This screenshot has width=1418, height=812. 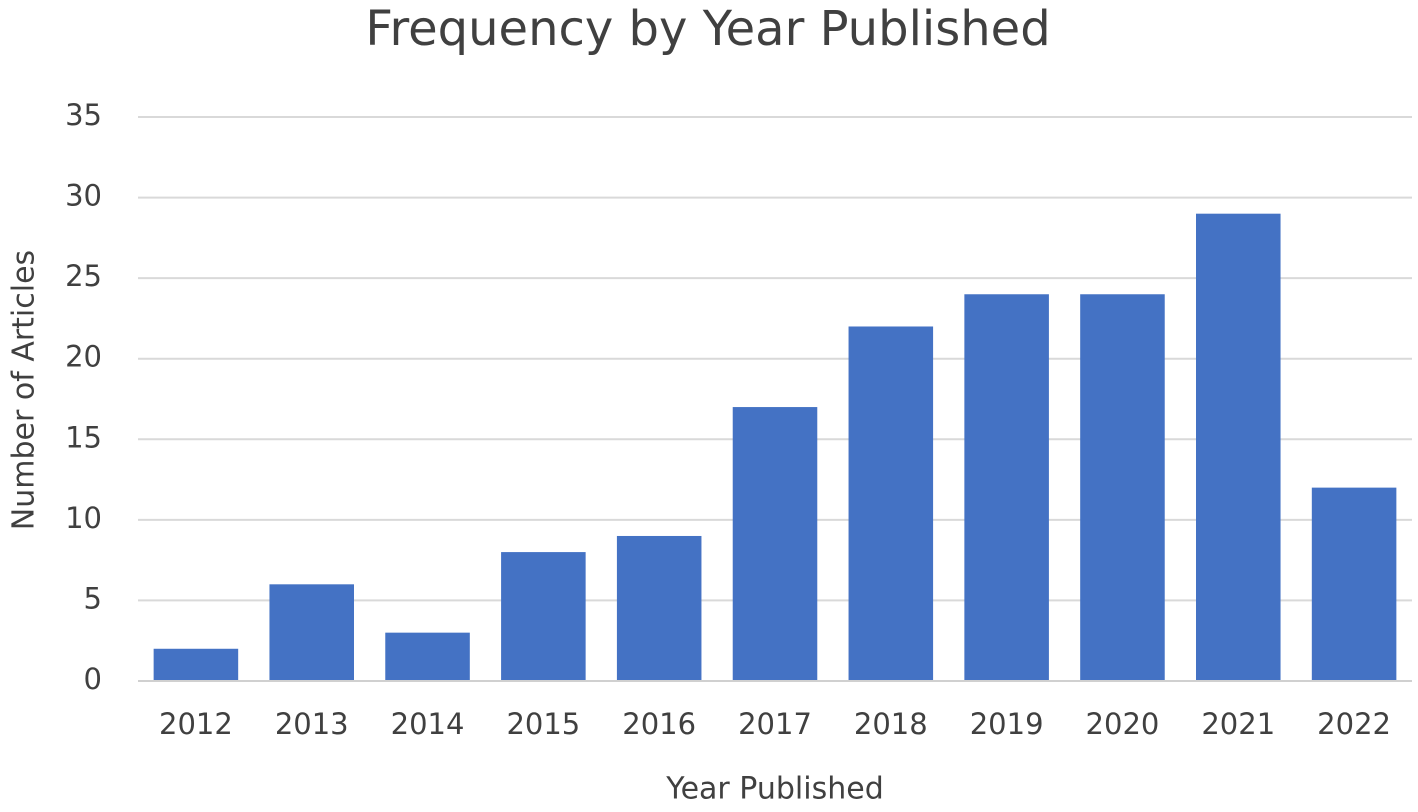 What do you see at coordinates (1123, 724) in the screenshot?
I see `x-tick-label: 2020` at bounding box center [1123, 724].